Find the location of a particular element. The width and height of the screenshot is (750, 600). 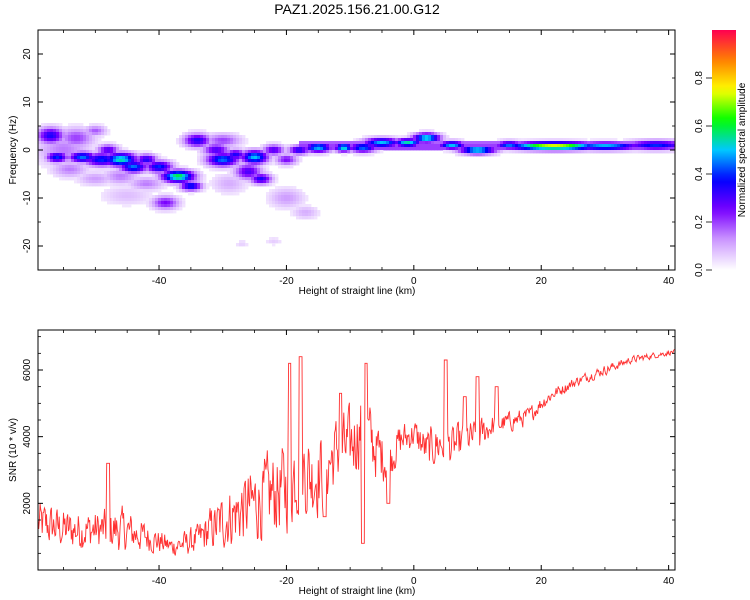

colorbar-tick-label: 0.4 is located at coordinates (699, 174).